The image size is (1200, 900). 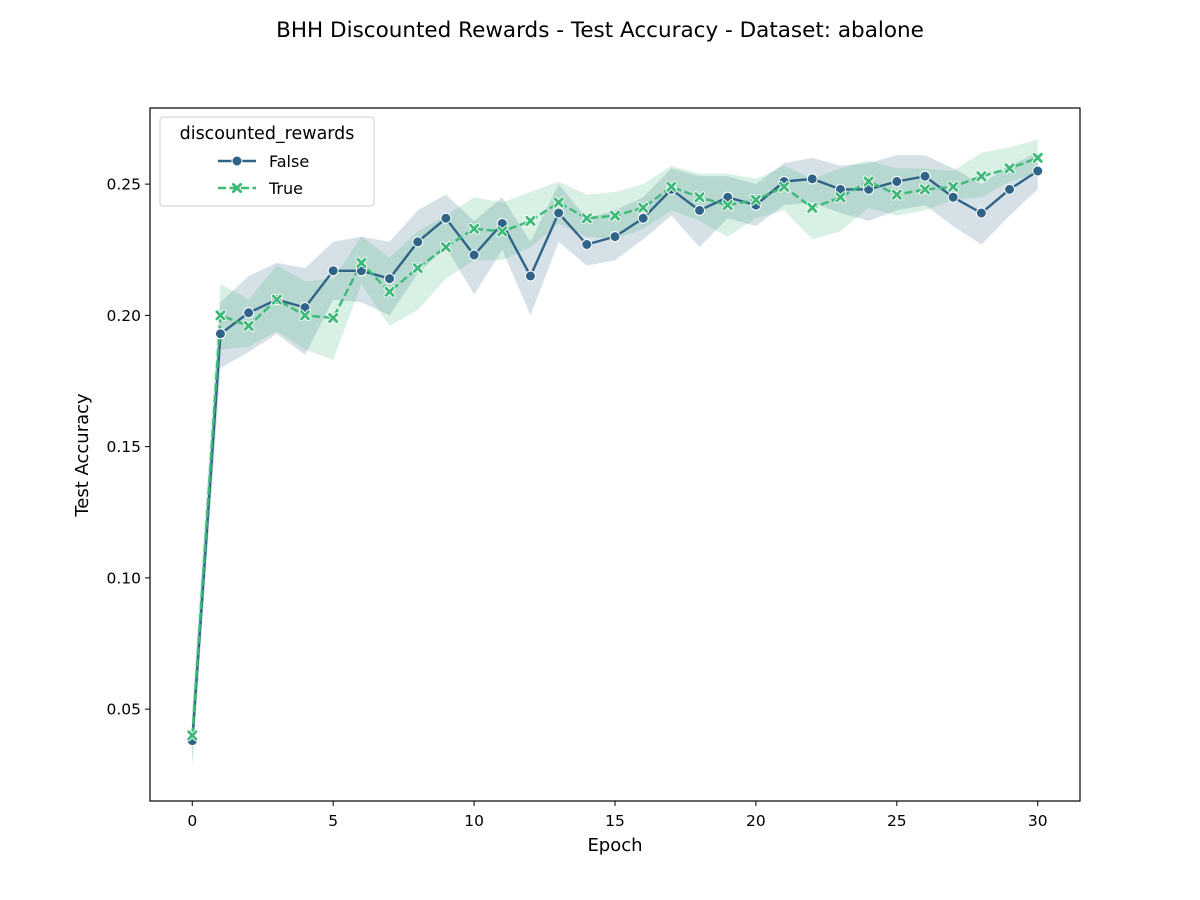 I want to click on x-tick-label: 5, so click(x=333, y=821).